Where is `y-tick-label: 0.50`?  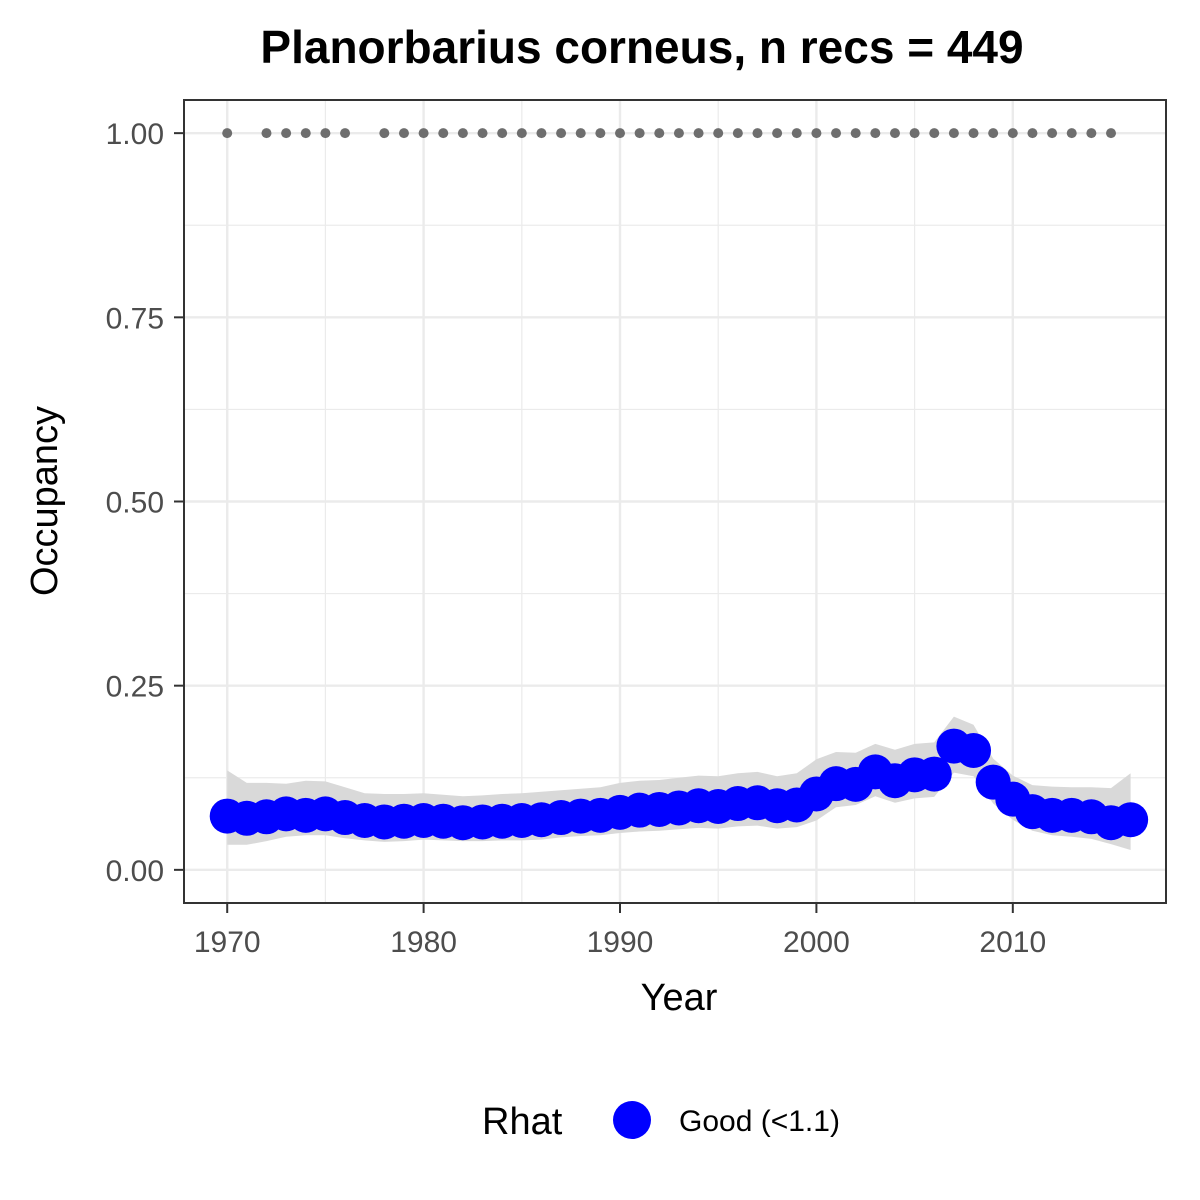 y-tick-label: 0.50 is located at coordinates (135, 503).